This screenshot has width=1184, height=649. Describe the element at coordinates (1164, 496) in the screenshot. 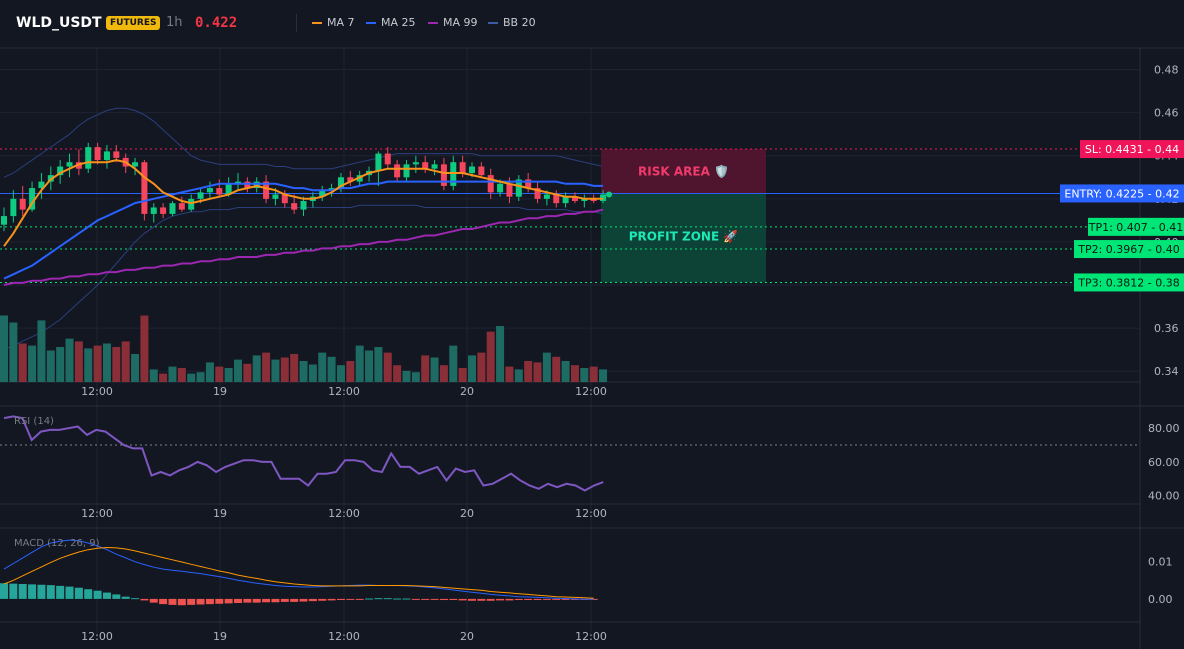

I see `rsi-tick-label: 40.00` at that location.